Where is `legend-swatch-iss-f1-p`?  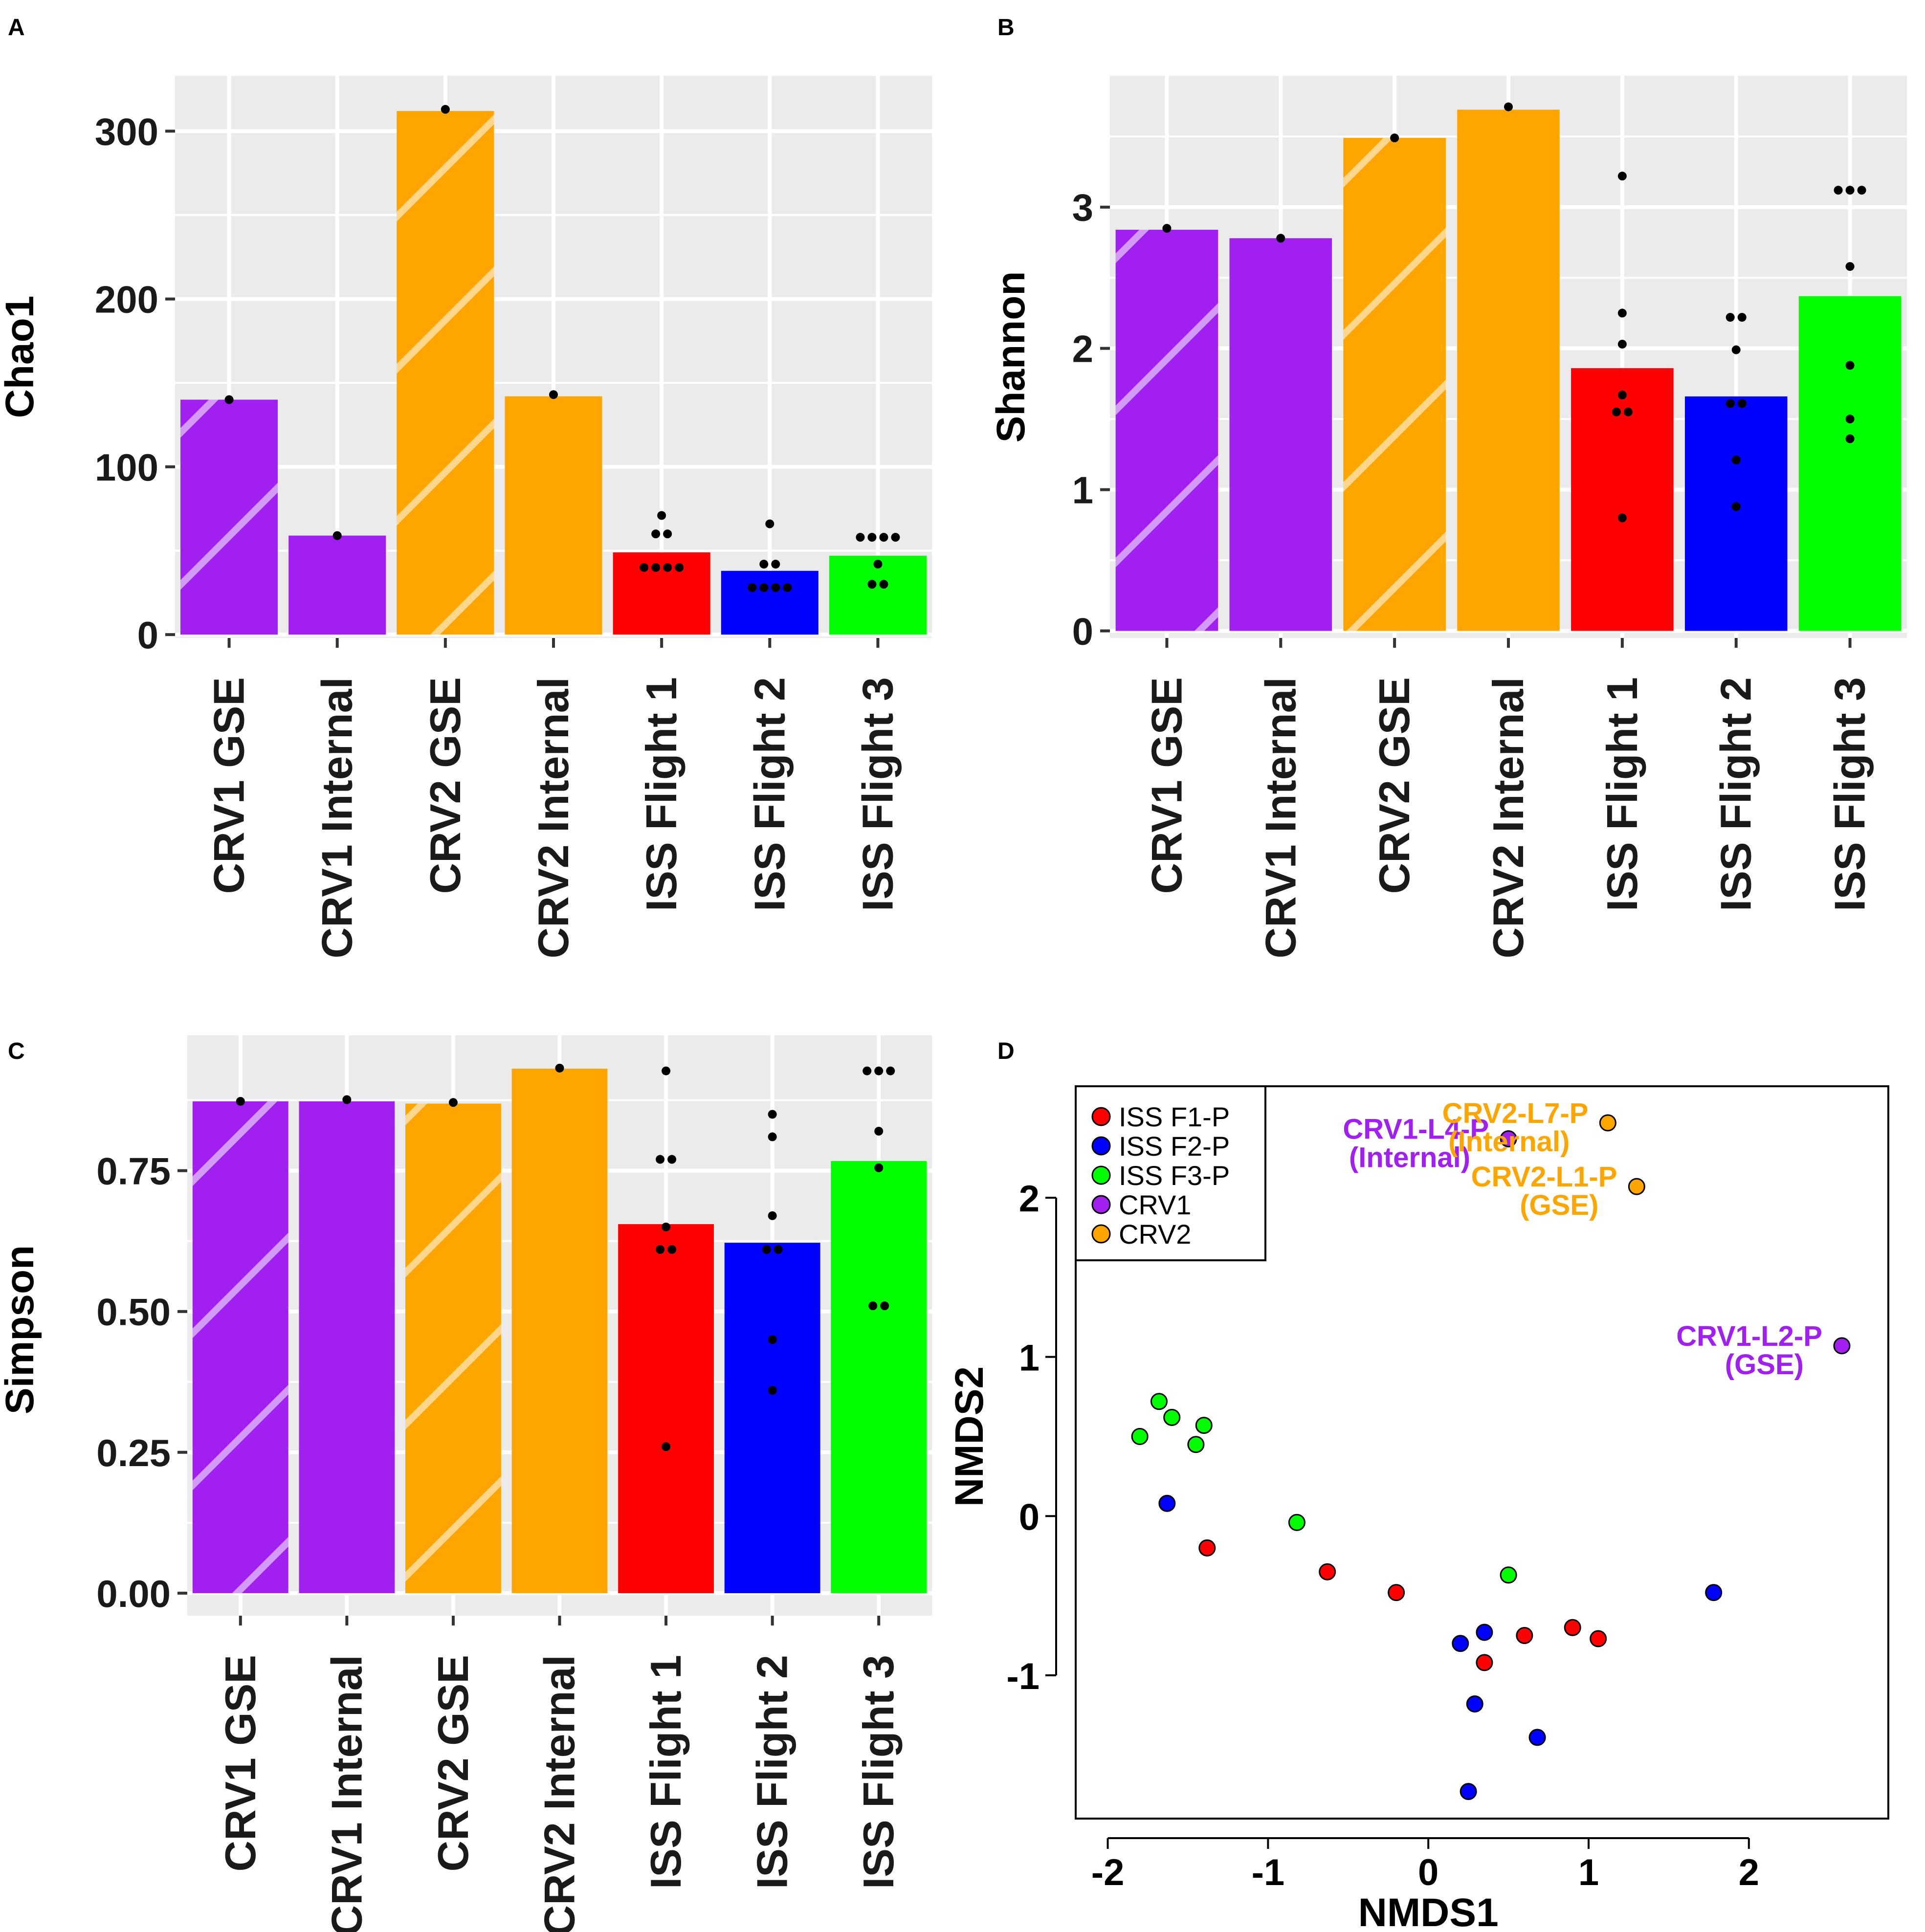 legend-swatch-iss-f1-p is located at coordinates (1101, 1116).